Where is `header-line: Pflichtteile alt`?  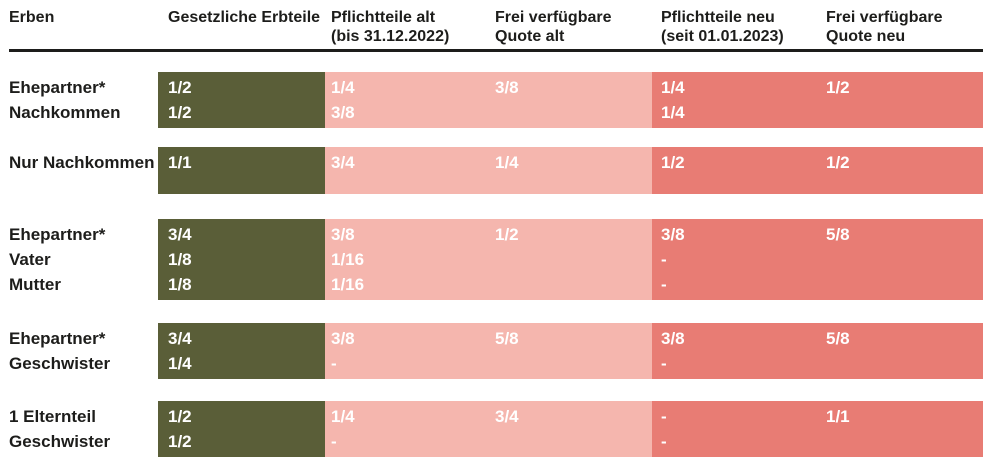
header-line: Pflichtteile alt is located at coordinates (383, 17).